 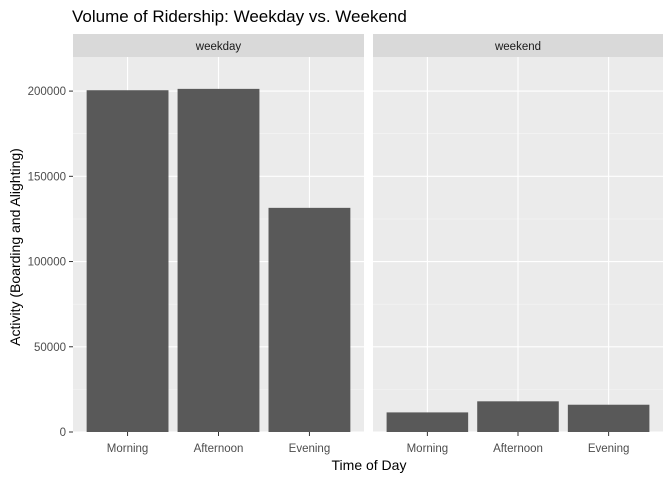 What do you see at coordinates (47, 92) in the screenshot?
I see `y-tick-label: 200000` at bounding box center [47, 92].